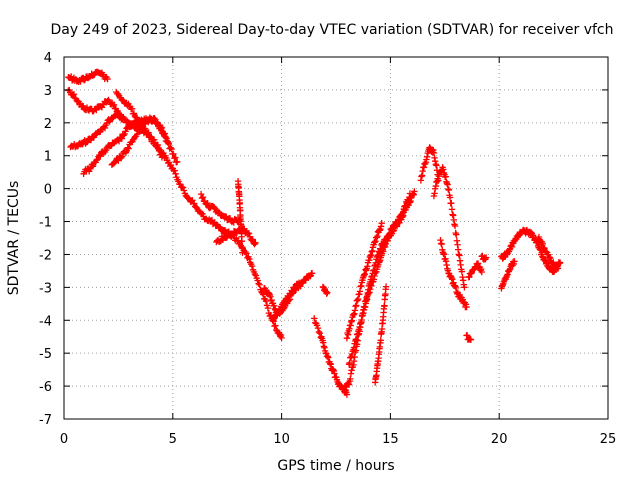 This screenshot has height=480, width=640. What do you see at coordinates (331, 356) in the screenshot?
I see `series-arc-m` at bounding box center [331, 356].